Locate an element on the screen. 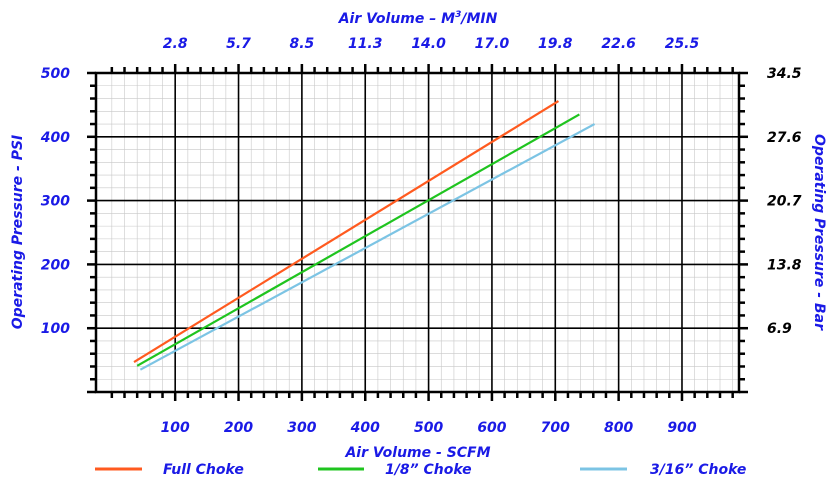 The image size is (831, 479). x-top-tick-label: 22.6 is located at coordinates (618, 44).